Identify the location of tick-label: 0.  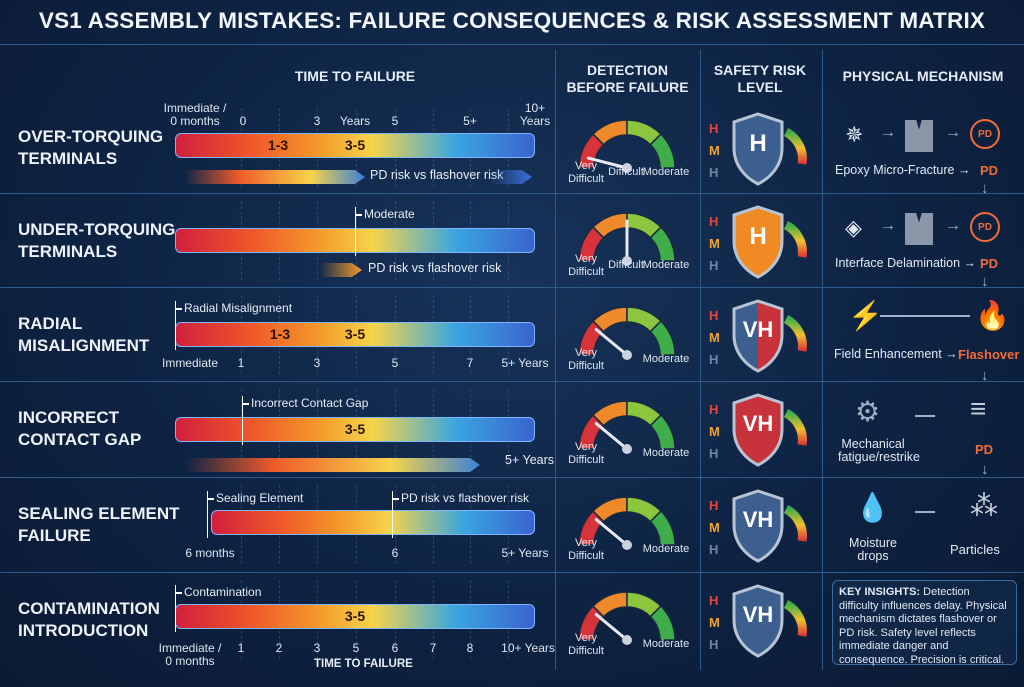
(243, 121).